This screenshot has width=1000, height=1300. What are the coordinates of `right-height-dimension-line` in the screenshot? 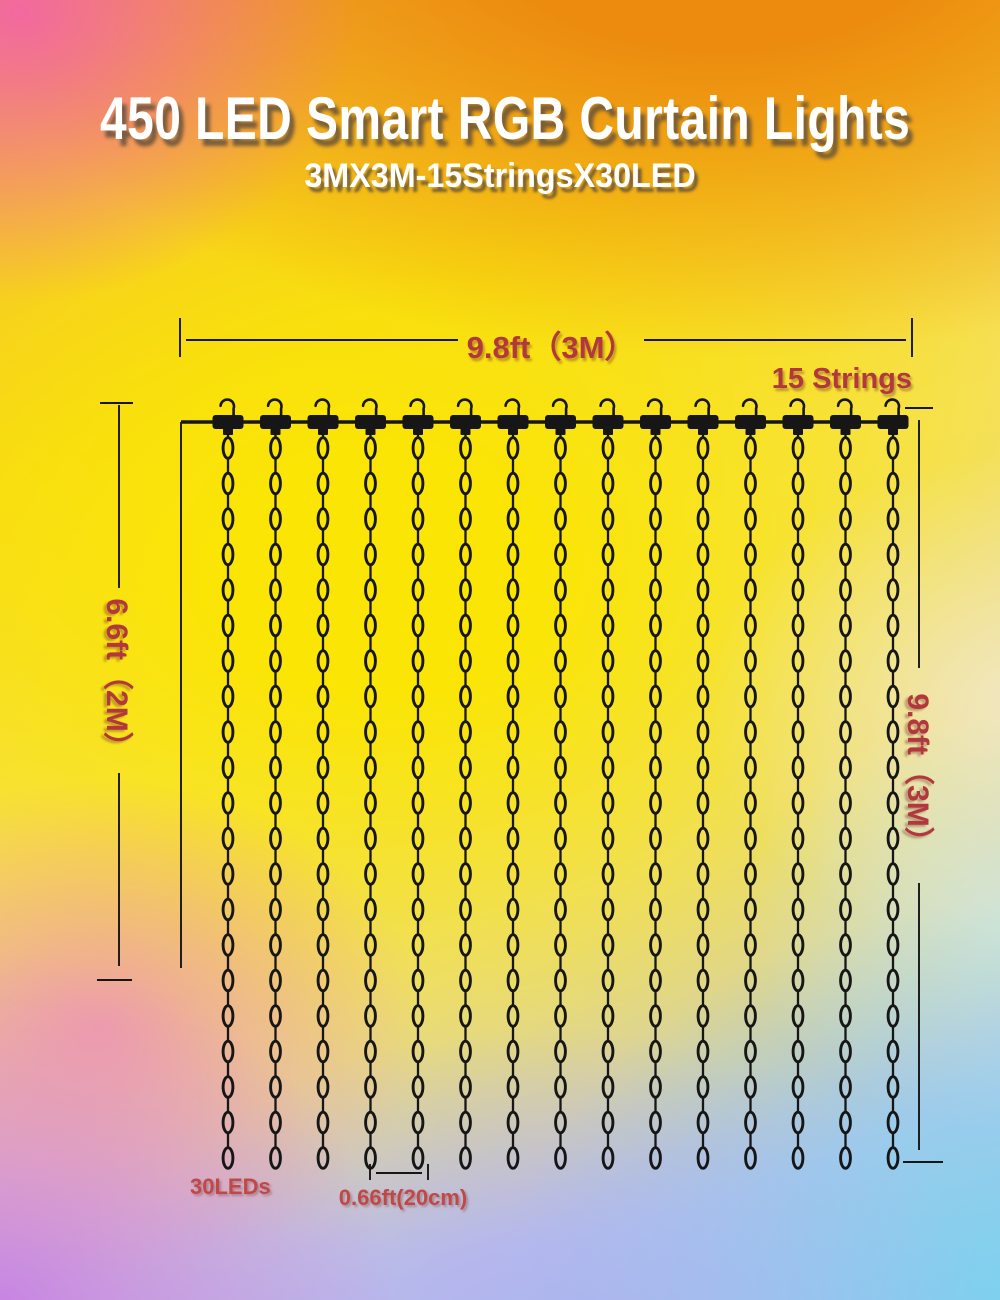 It's located at (923, 785).